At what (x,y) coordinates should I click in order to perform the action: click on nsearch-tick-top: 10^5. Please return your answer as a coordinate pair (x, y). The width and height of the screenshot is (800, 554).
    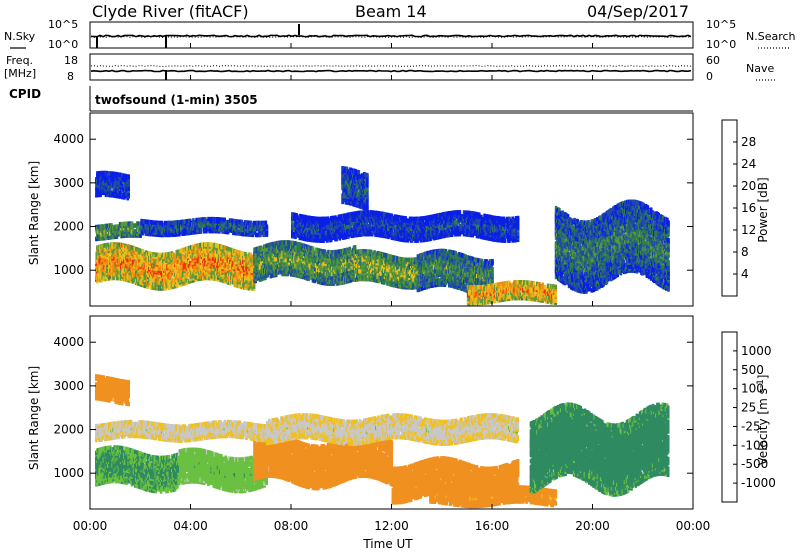
    Looking at the image, I should click on (721, 24).